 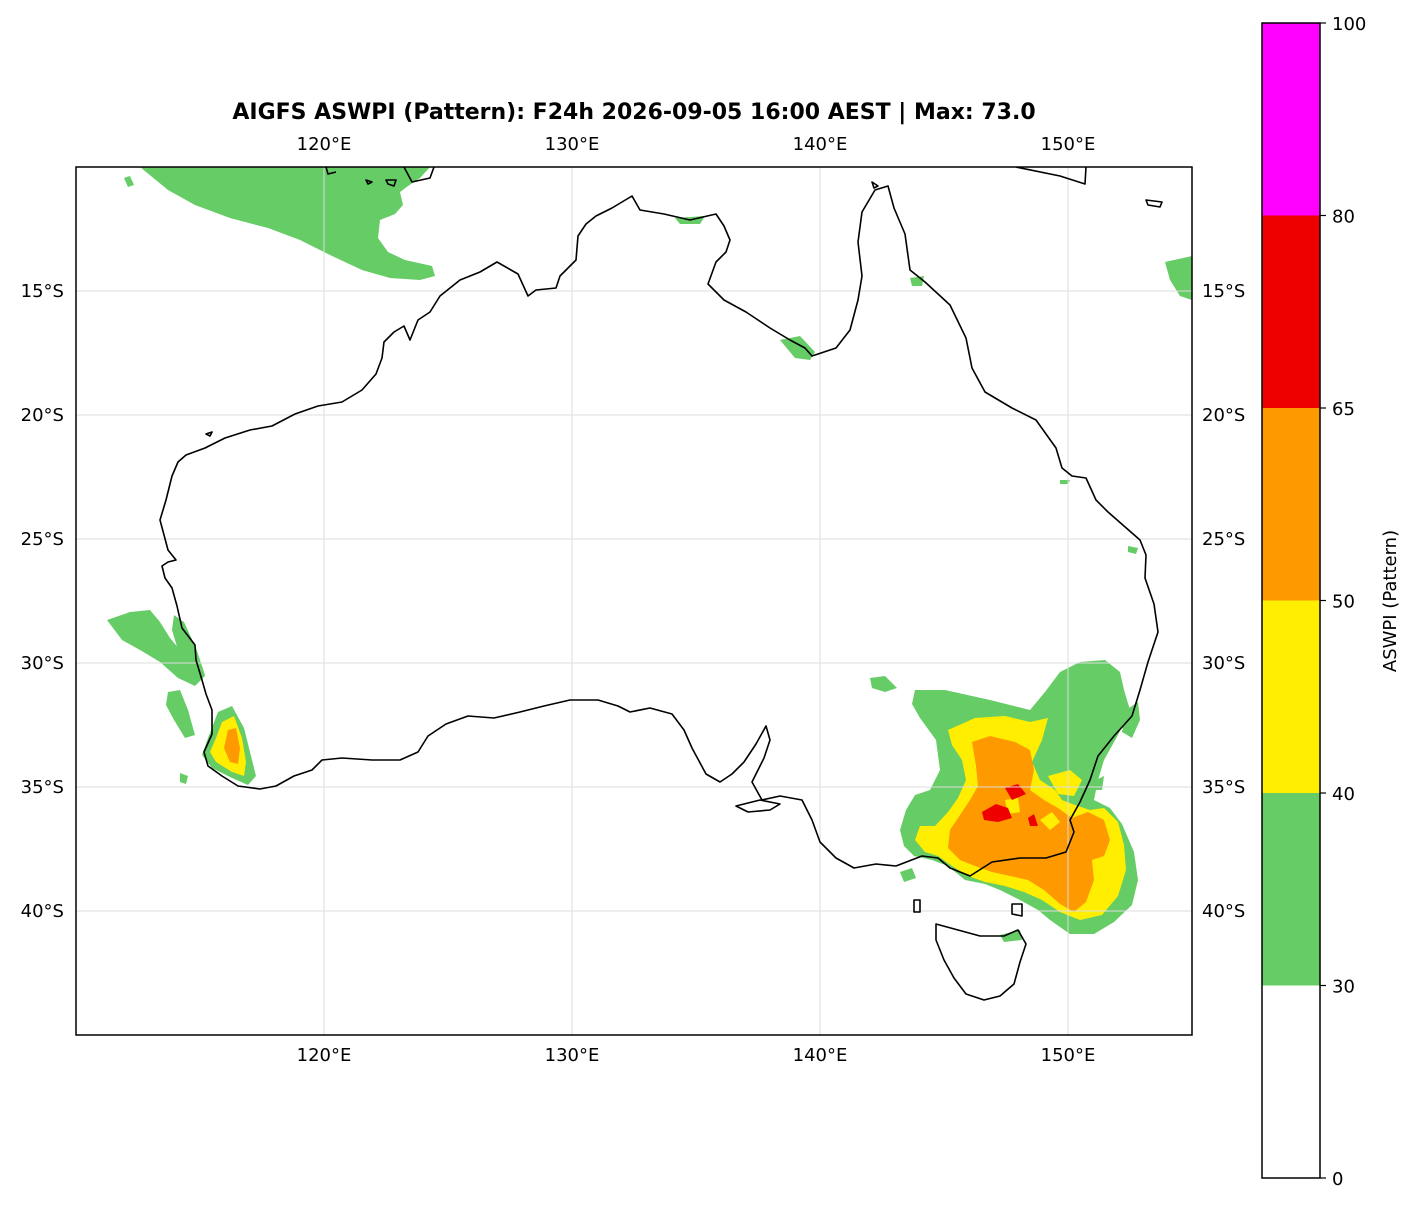 What do you see at coordinates (1343, 409) in the screenshot?
I see `colorbar-tick-label: 65` at bounding box center [1343, 409].